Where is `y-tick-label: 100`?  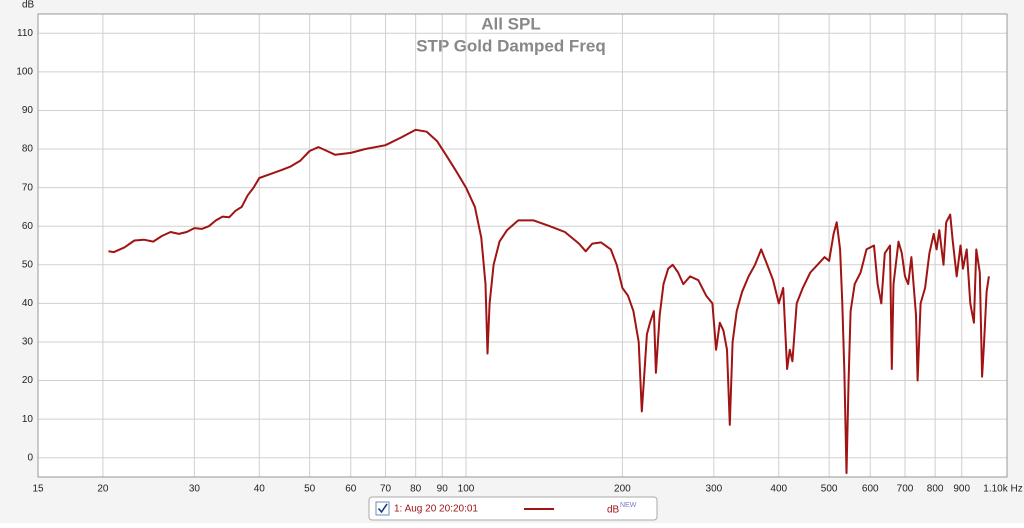
y-tick-label: 100 is located at coordinates (24, 72).